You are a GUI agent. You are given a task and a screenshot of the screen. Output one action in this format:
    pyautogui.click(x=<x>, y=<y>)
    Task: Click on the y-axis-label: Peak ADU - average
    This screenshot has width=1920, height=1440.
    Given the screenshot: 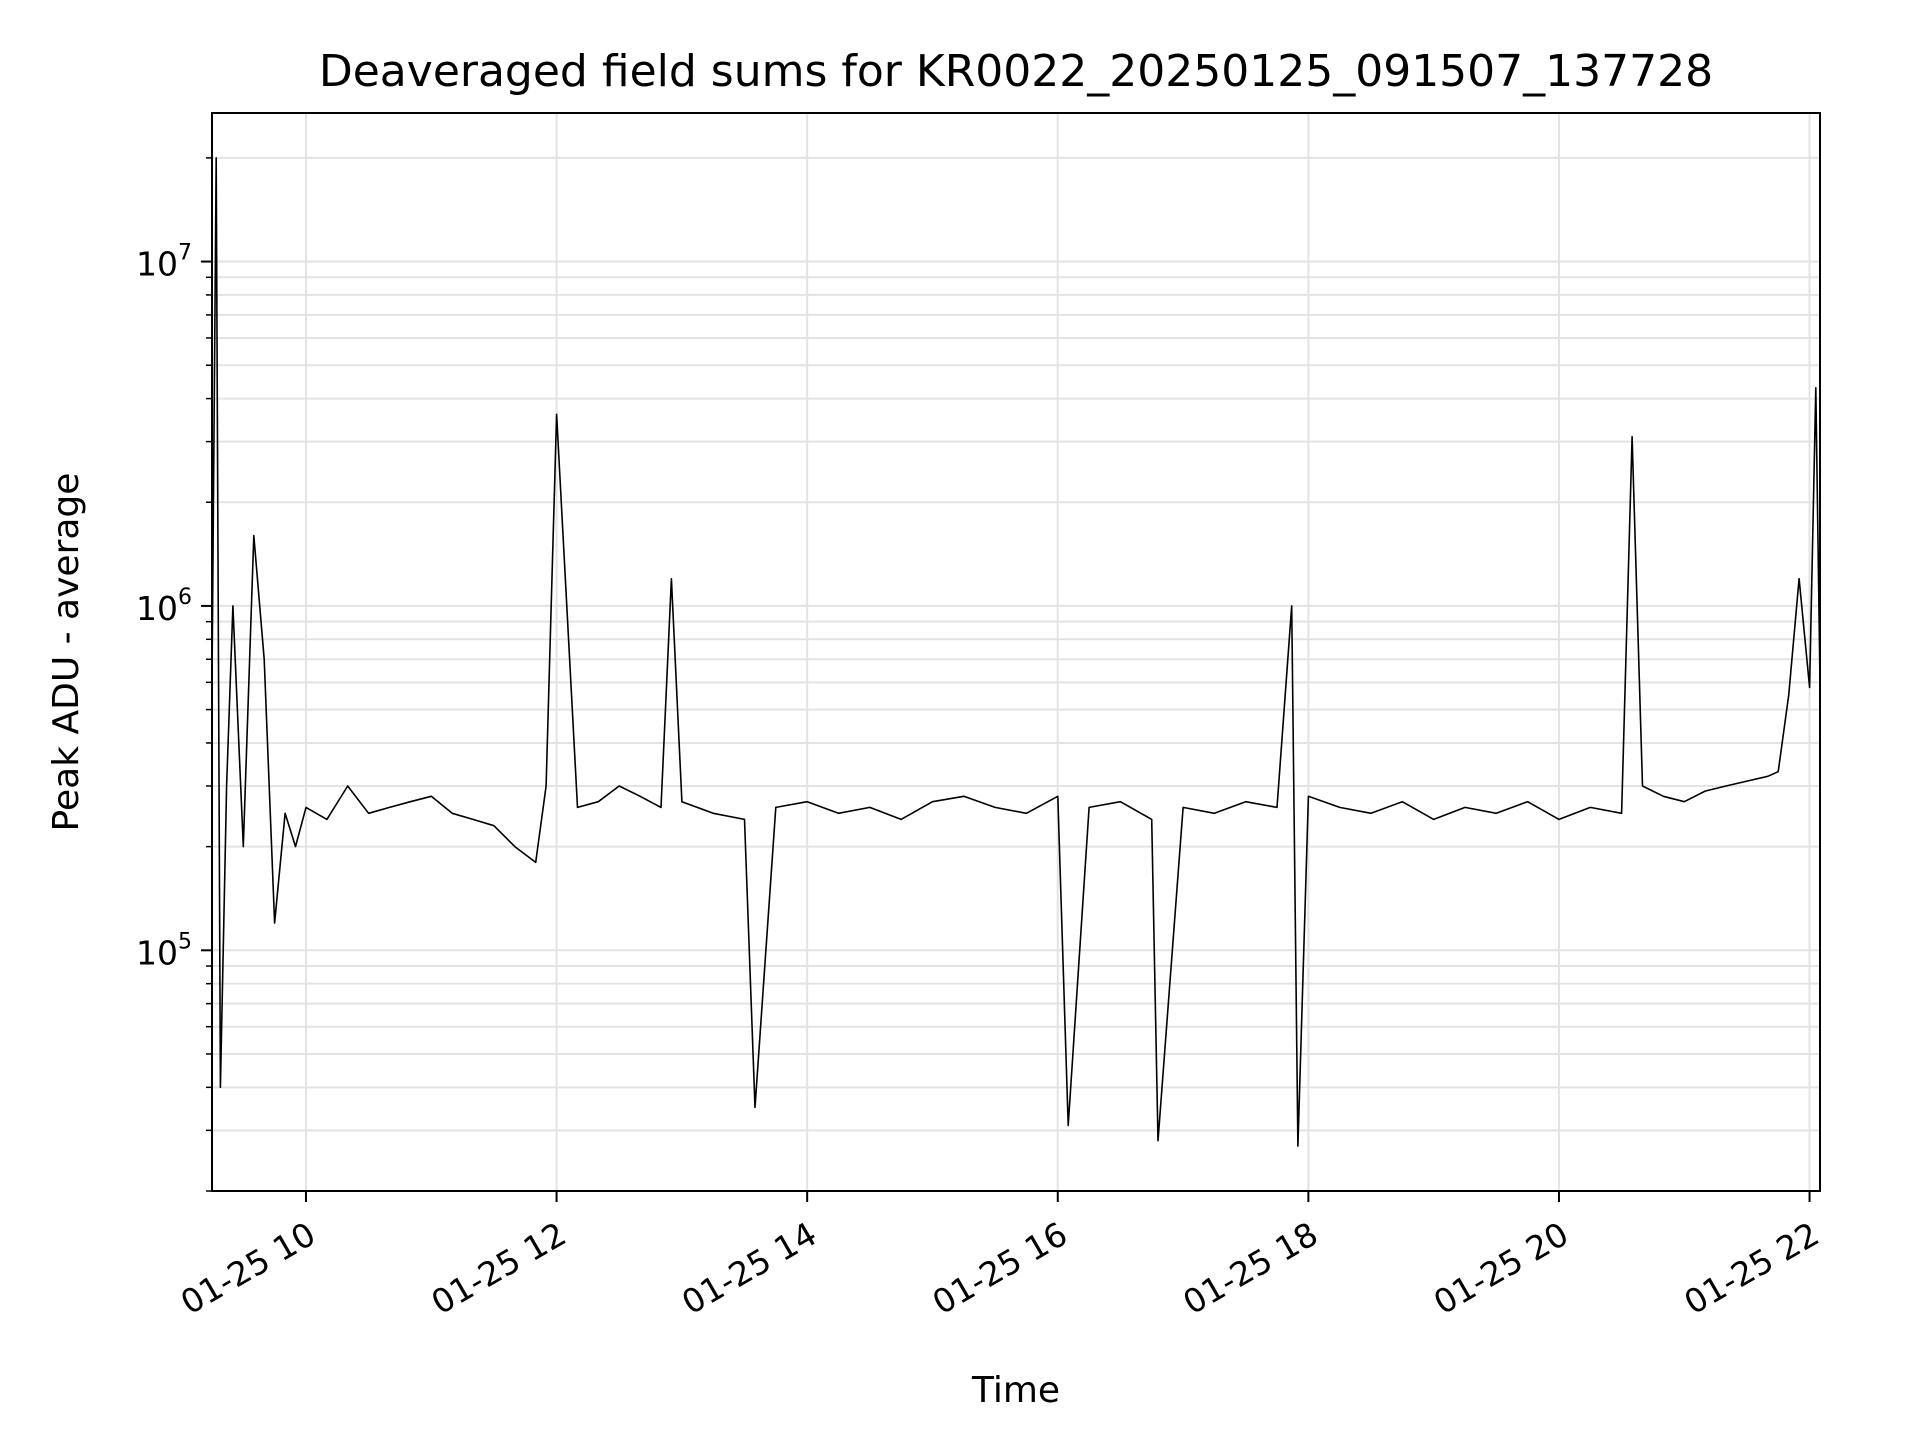 What is the action you would take?
    pyautogui.click(x=66, y=652)
    